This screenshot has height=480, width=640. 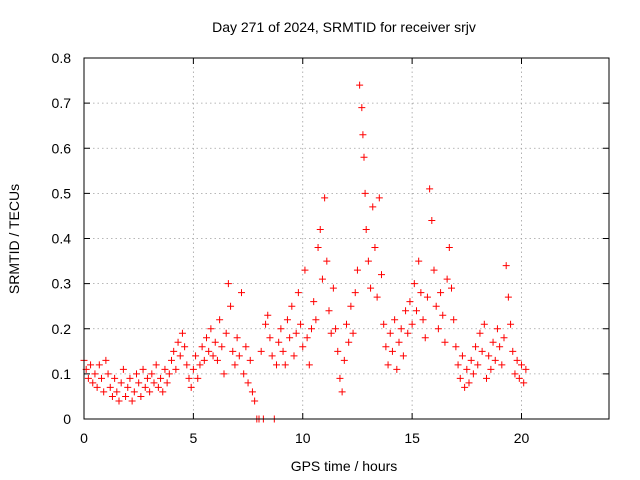 What do you see at coordinates (193, 438) in the screenshot?
I see `x-tick-label: 5` at bounding box center [193, 438].